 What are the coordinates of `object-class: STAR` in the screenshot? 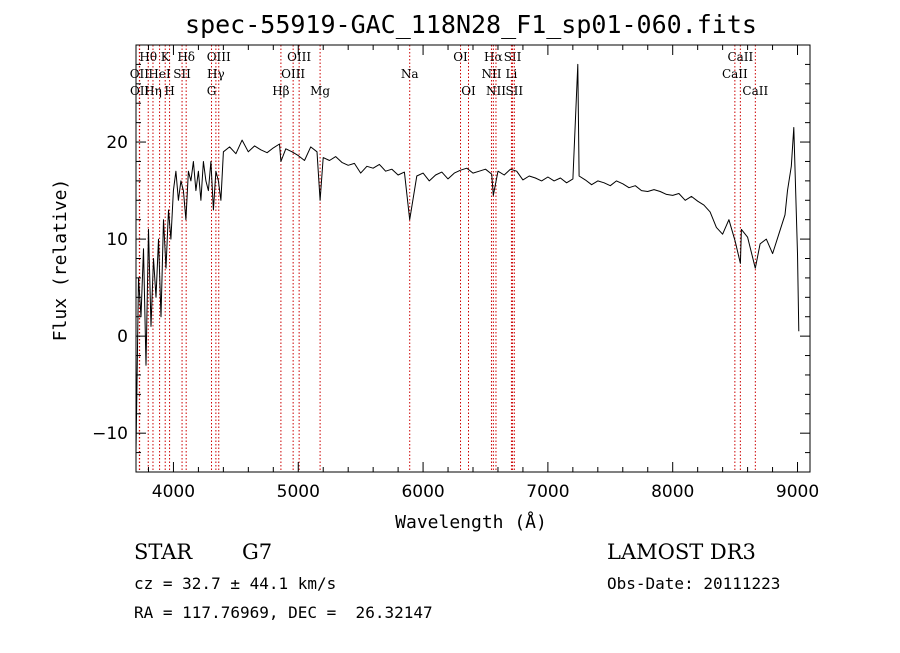 It's located at (163, 552).